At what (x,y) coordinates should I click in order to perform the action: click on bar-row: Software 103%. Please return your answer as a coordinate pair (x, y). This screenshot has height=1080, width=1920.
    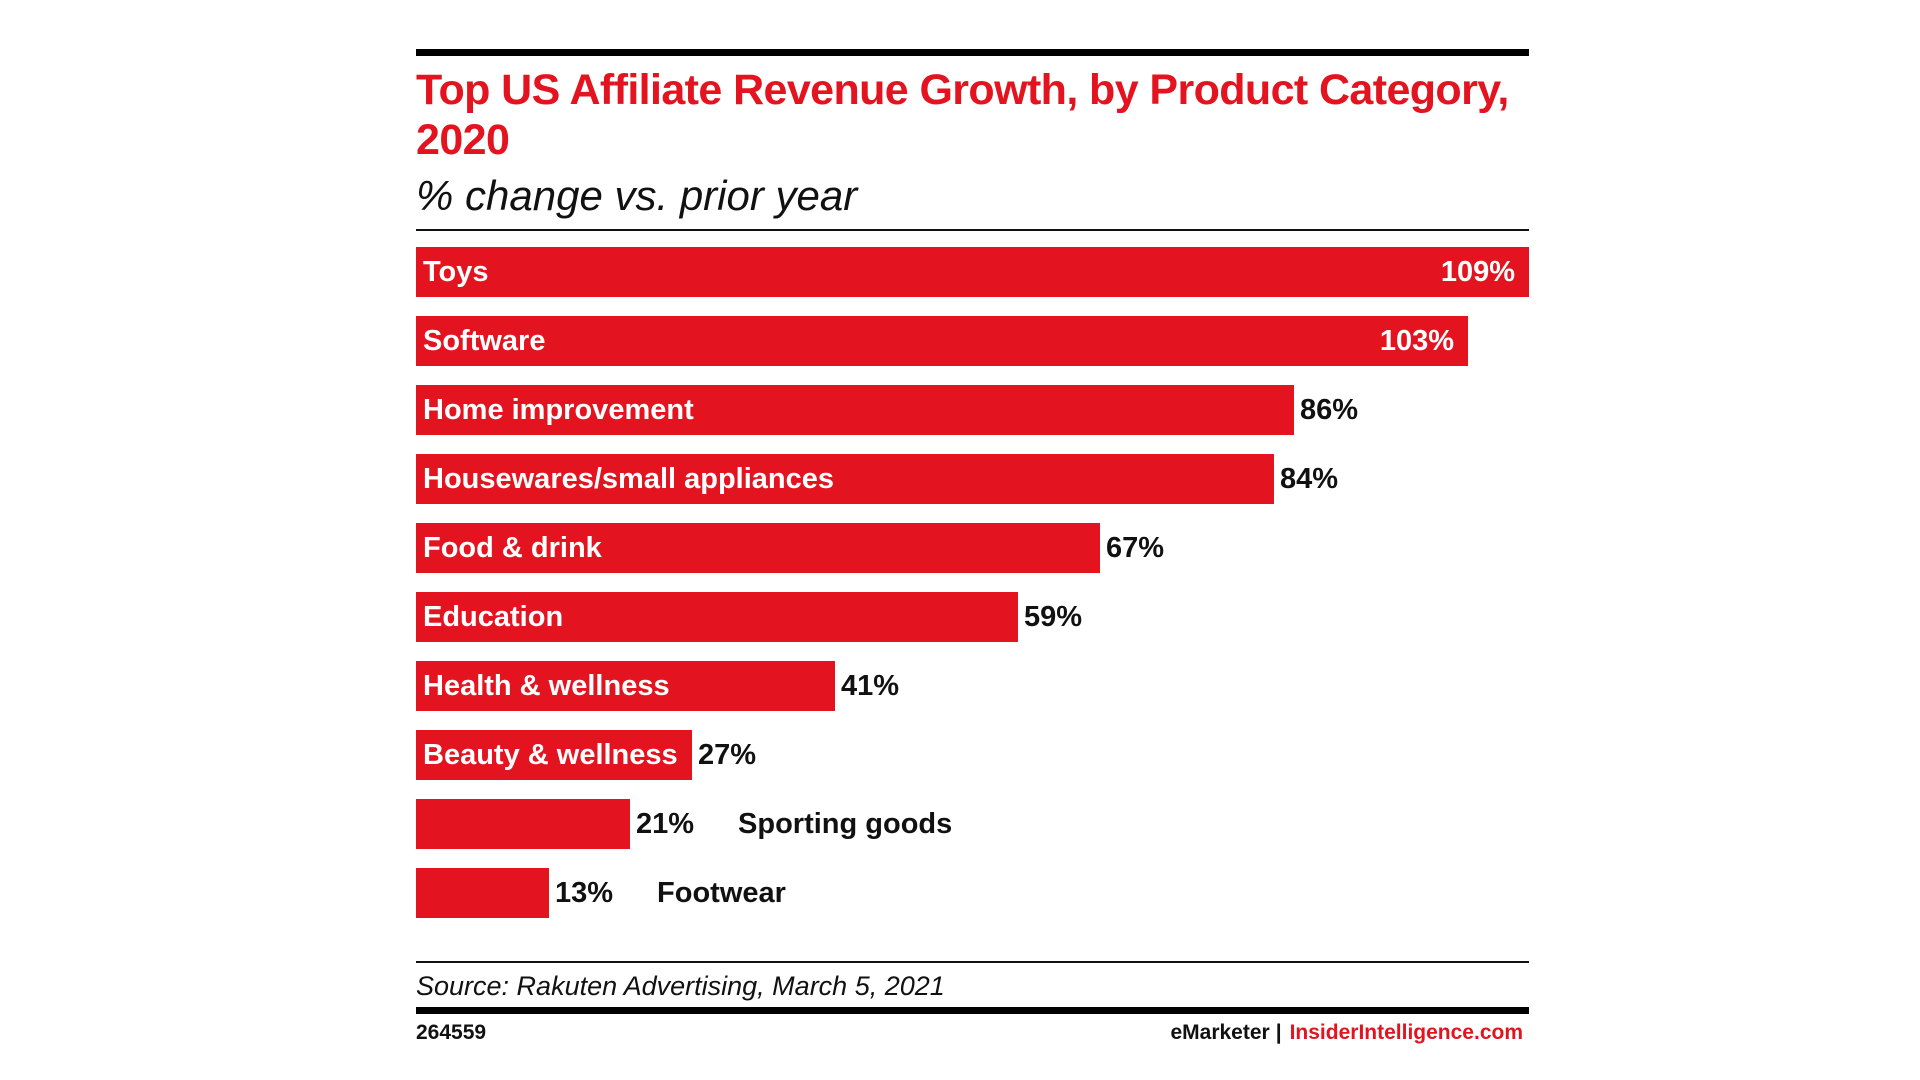
    Looking at the image, I should click on (972, 341).